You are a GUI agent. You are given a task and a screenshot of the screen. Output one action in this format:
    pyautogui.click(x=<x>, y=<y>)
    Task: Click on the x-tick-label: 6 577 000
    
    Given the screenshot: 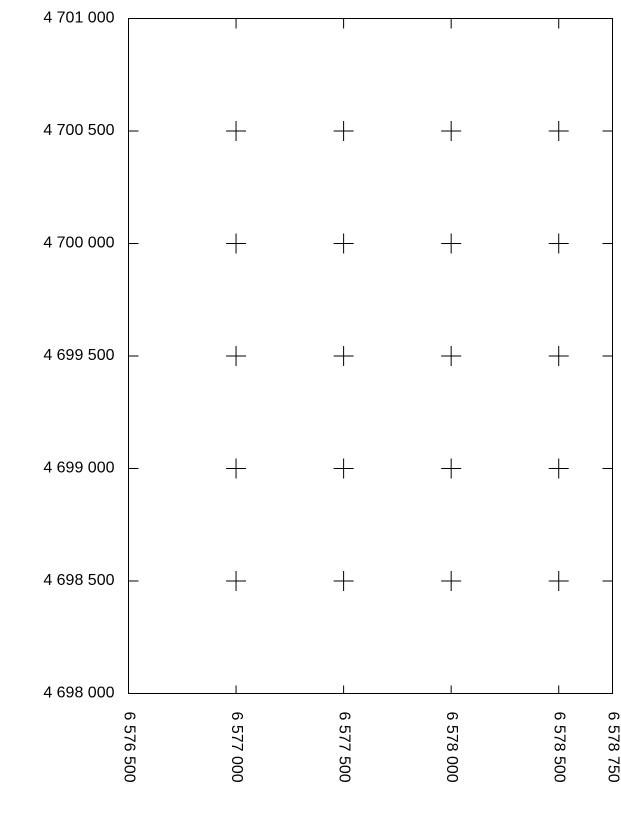 What is the action you would take?
    pyautogui.click(x=236, y=747)
    